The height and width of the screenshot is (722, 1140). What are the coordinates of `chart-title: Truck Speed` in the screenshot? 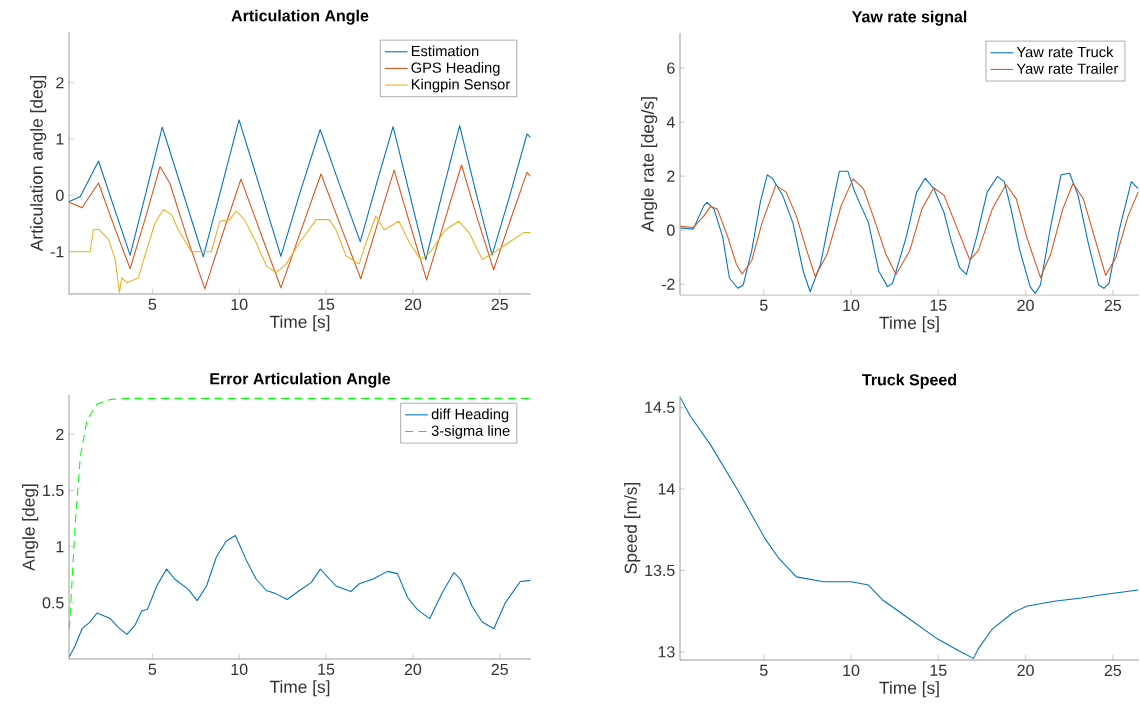 It's located at (909, 381).